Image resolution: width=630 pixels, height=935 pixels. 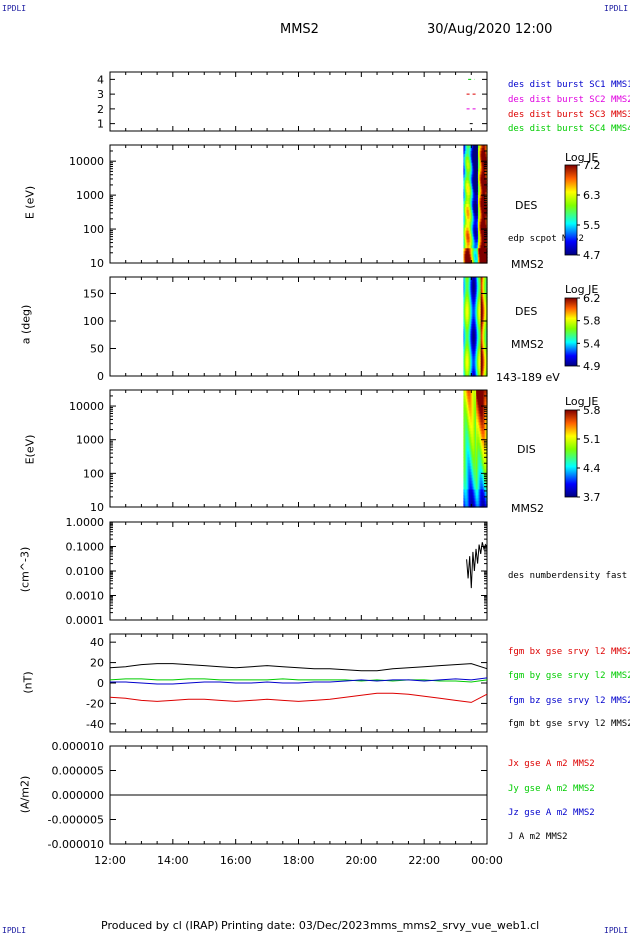 I want to click on current-label-jz: Jz gse A m2 MMS2, so click(x=551, y=813).